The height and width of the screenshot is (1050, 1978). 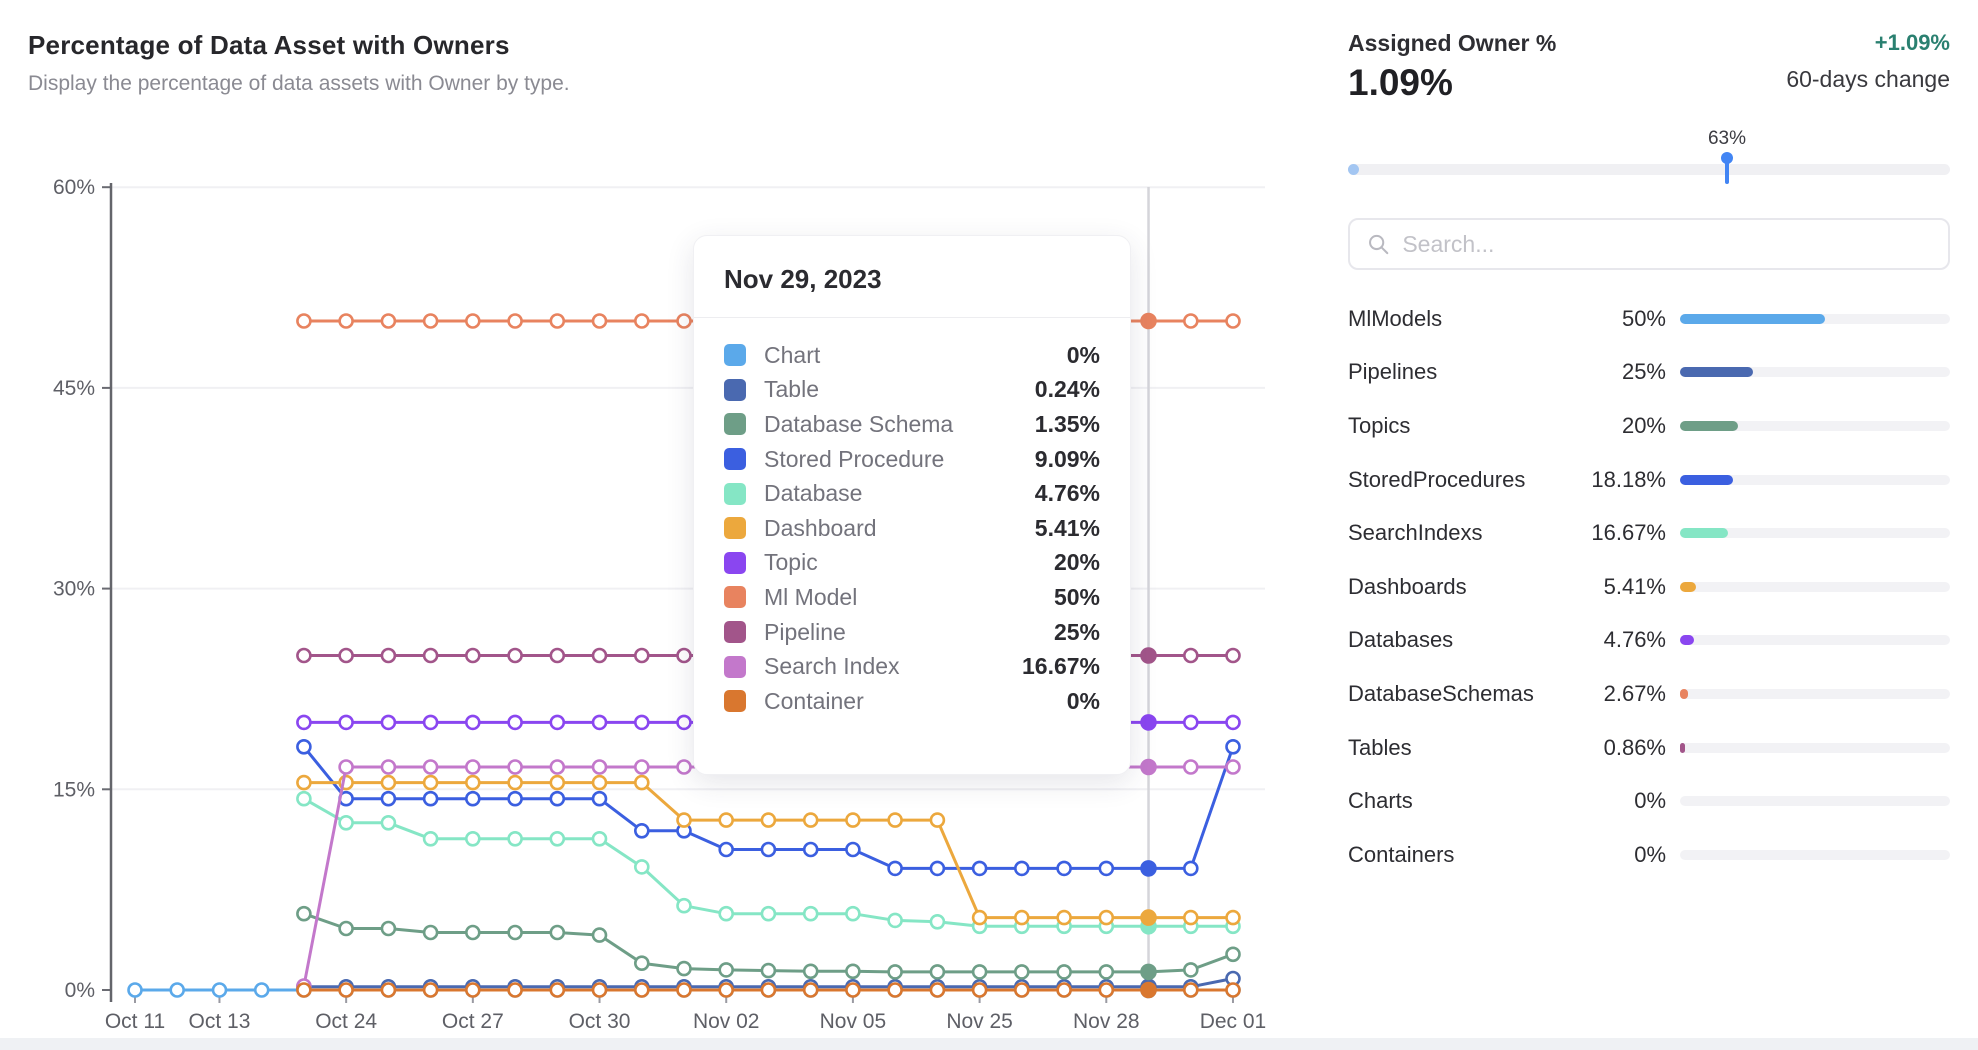 I want to click on assigned-owner-percent: 1.09%, so click(x=1400, y=82).